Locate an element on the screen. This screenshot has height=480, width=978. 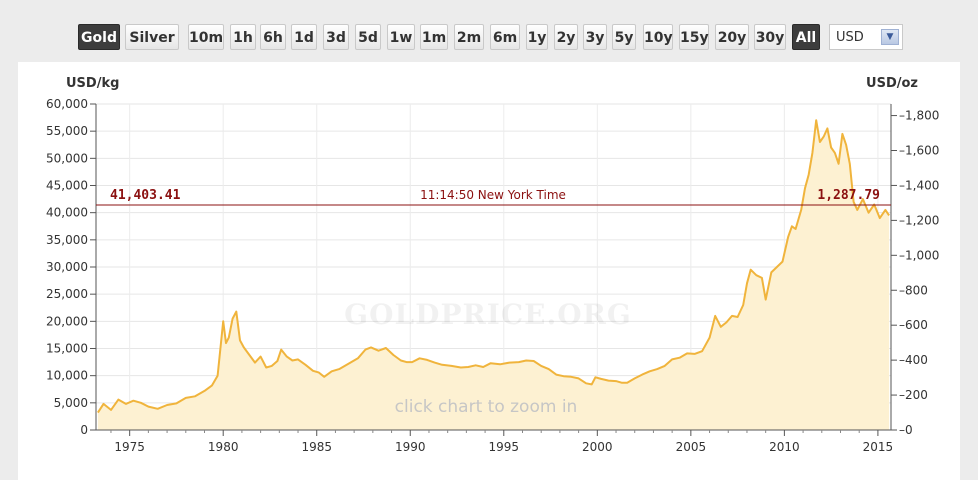
range-button-1h: 1h is located at coordinates (243, 37).